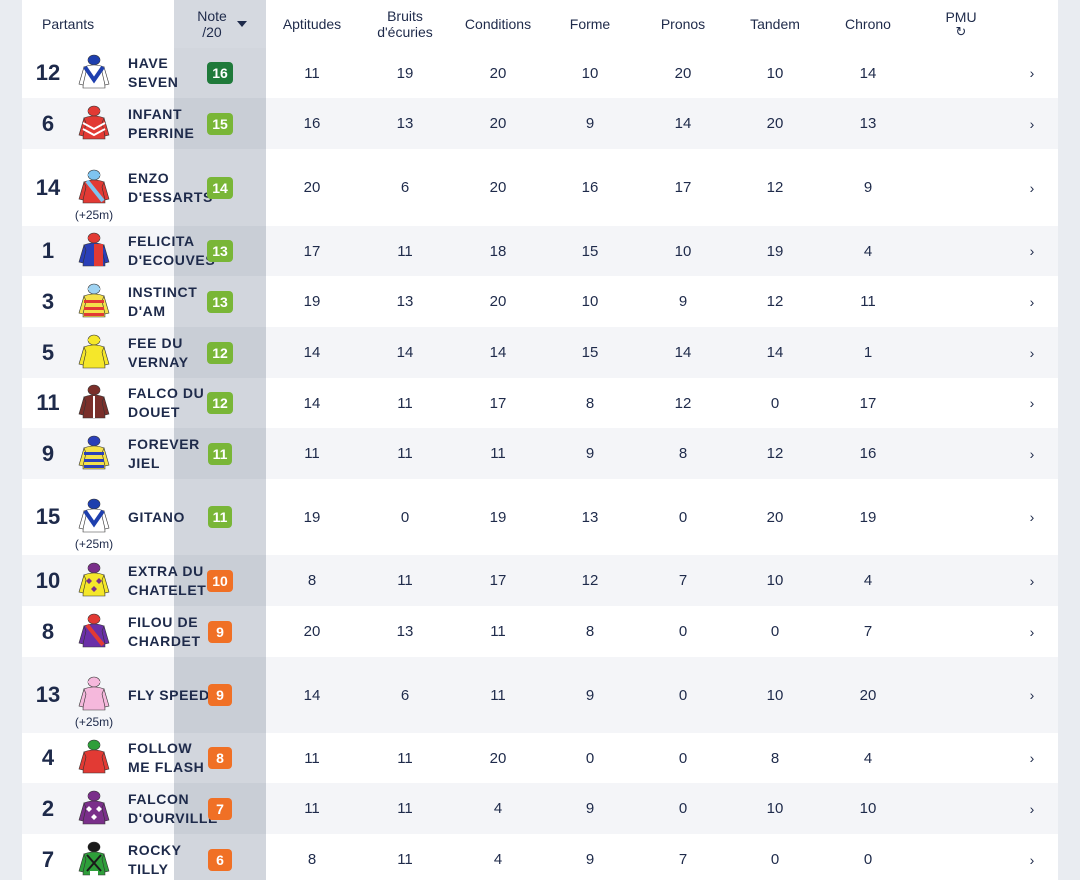 This screenshot has width=1080, height=880. I want to click on table-row: 12 HAVE SEVEN 16 11 19 20 10 20 10 14 ›, so click(540, 73).